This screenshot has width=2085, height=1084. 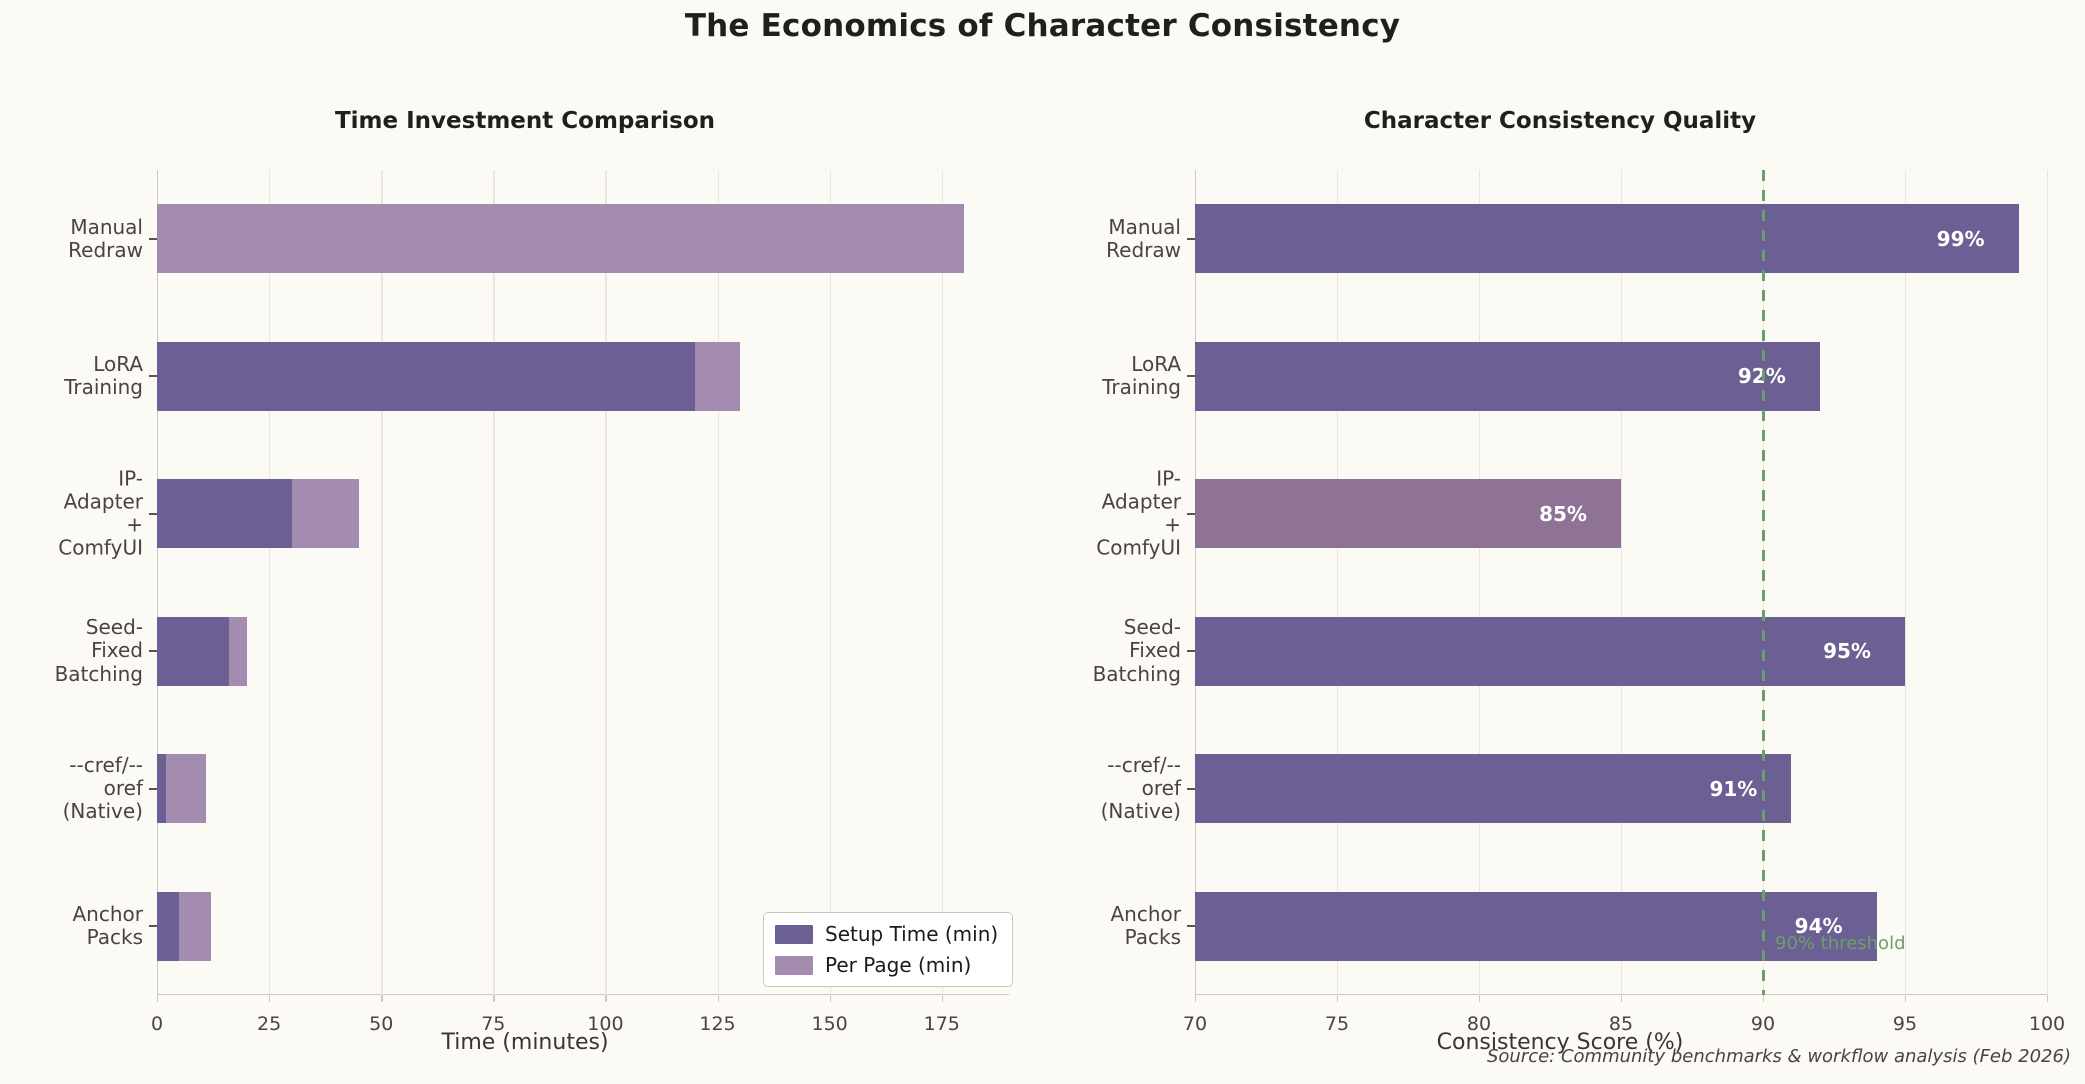 I want to click on legend-item-per-page: Per Page (min), so click(x=886, y=965).